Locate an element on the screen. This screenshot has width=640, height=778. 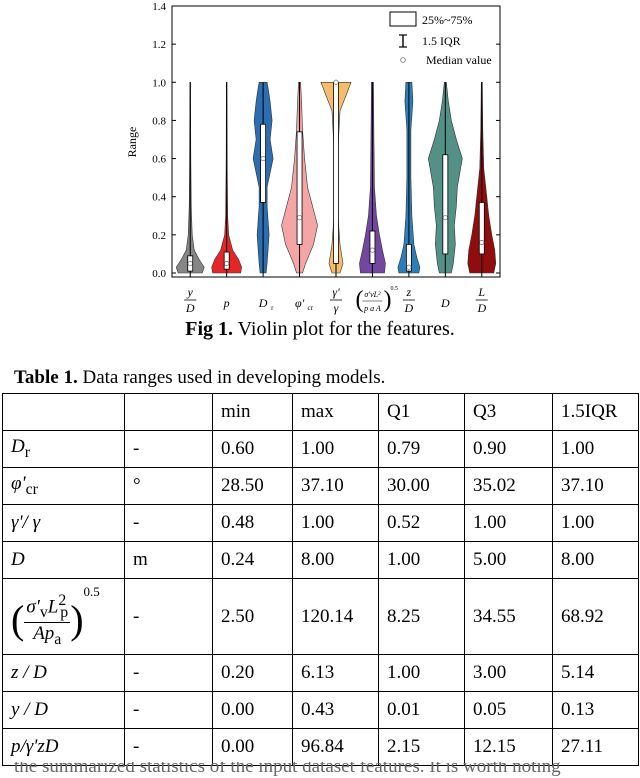
y-tick-label: 1.0 is located at coordinates (159, 83).